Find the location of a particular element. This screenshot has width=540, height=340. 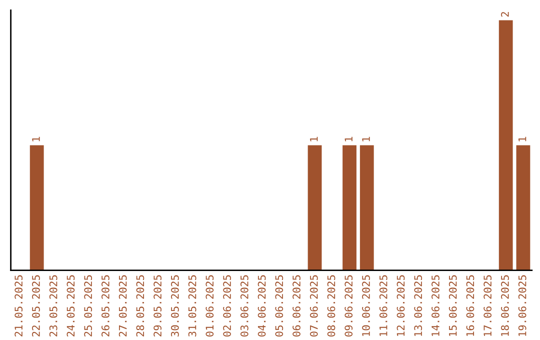

x-tick-label: 03.06.2025 is located at coordinates (244, 305).